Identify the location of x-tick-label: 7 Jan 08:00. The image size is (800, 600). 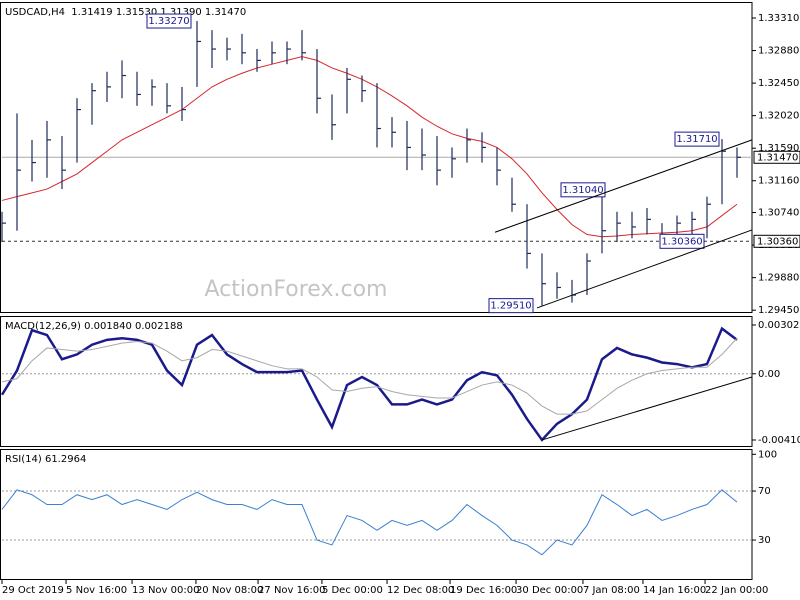
(611, 590).